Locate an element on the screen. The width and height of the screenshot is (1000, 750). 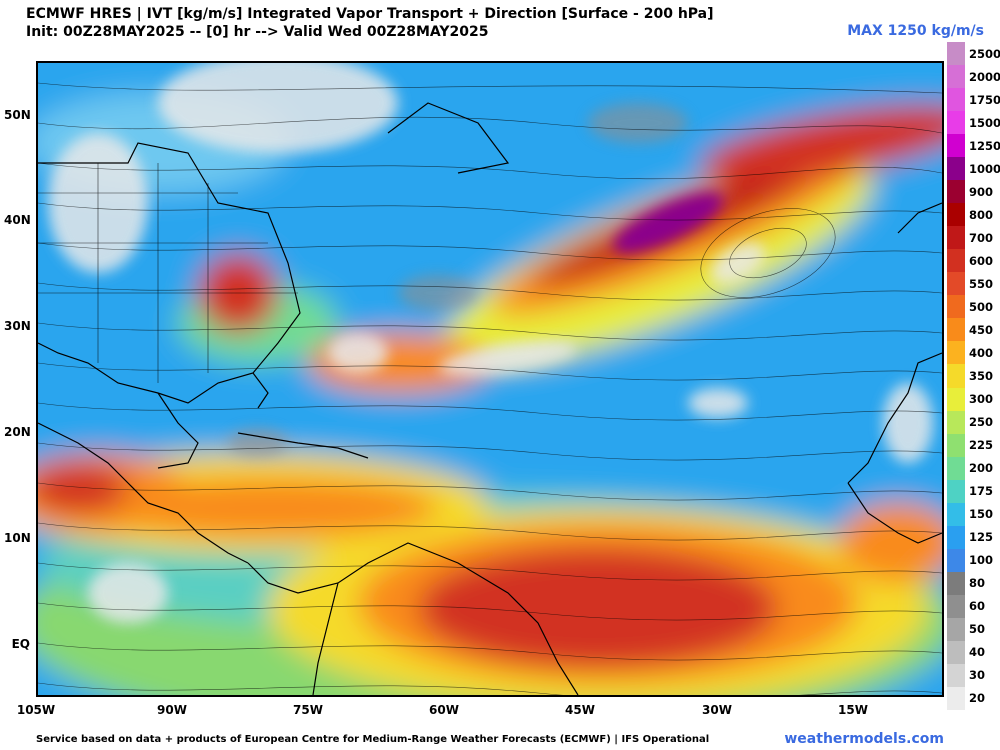
colorbar is located at coordinates (956, 376).